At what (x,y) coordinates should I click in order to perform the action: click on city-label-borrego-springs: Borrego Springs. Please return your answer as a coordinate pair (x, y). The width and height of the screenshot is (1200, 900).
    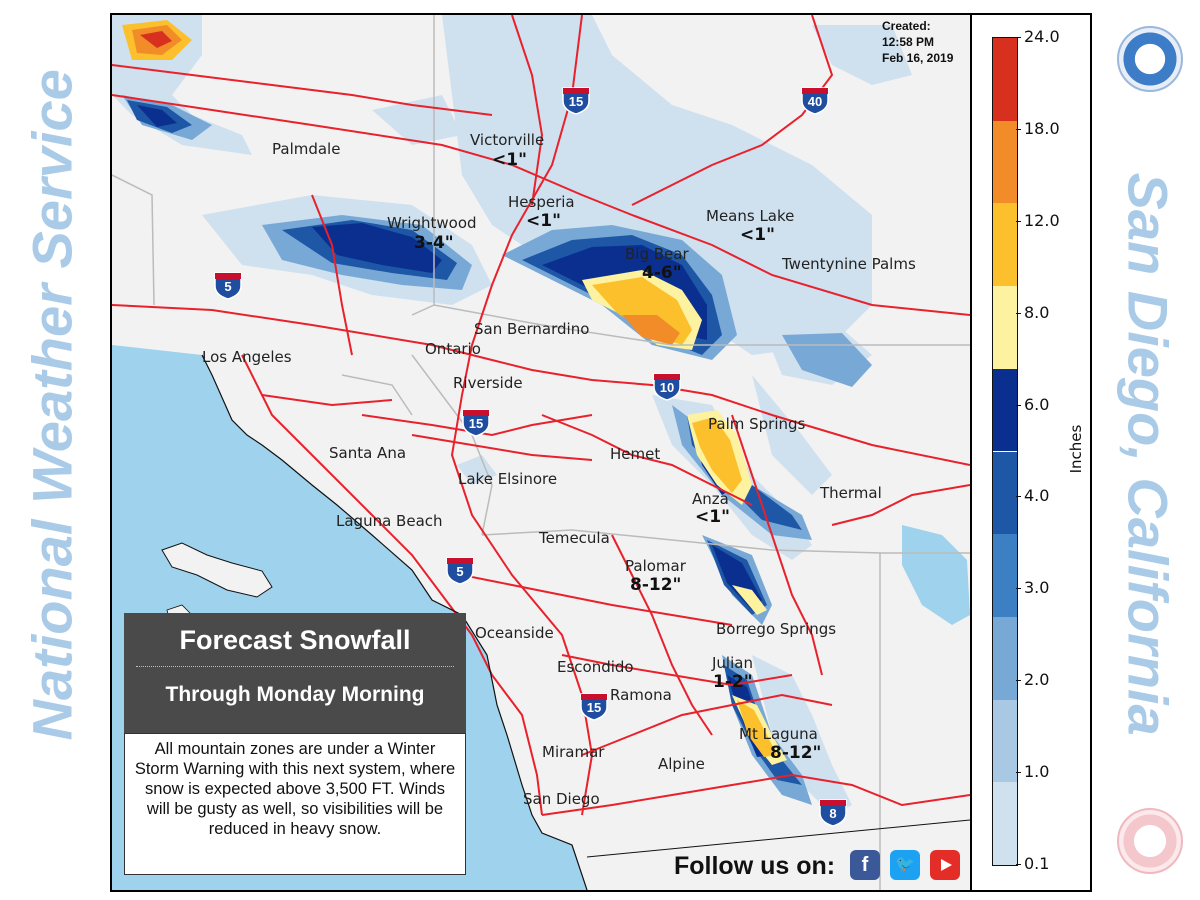
    Looking at the image, I should click on (776, 629).